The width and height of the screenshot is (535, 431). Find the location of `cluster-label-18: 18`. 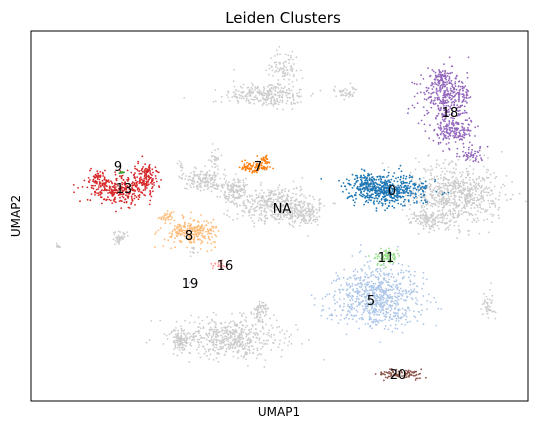

cluster-label-18: 18 is located at coordinates (450, 113).